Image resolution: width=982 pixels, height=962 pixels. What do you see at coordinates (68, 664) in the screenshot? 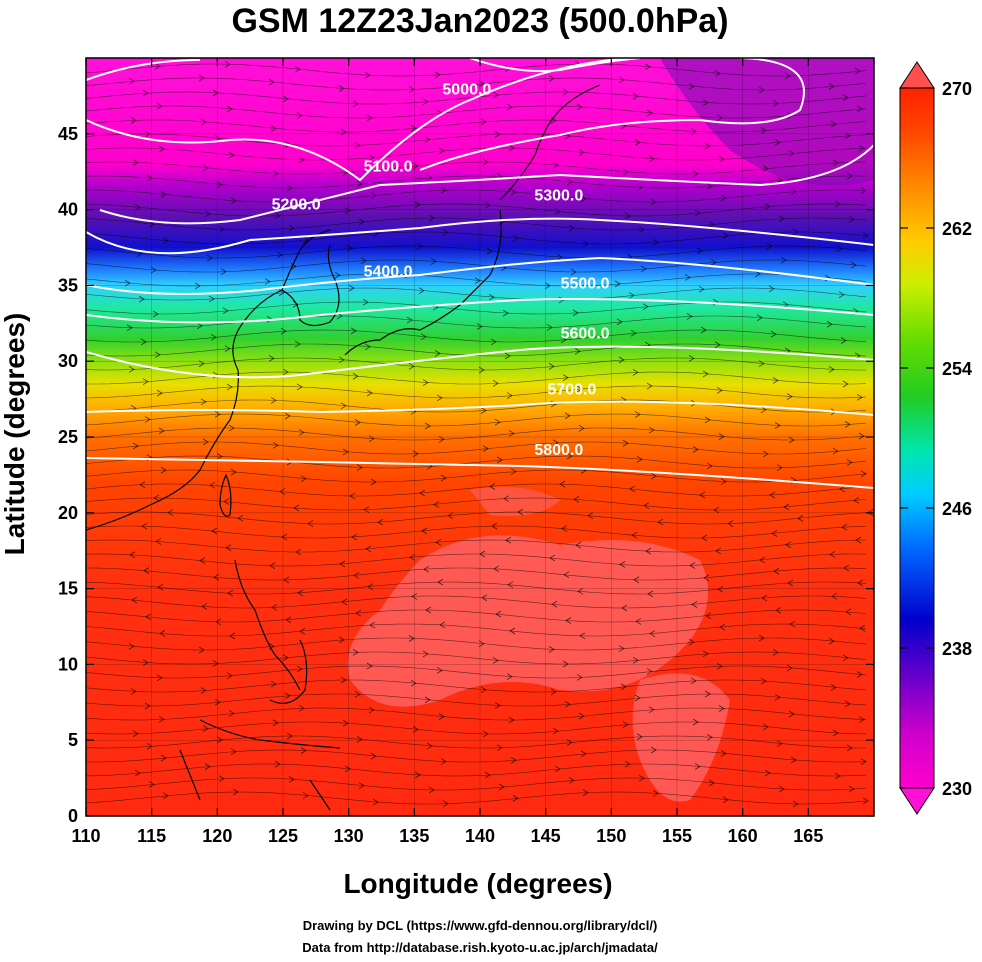
I see `y-tick-label: 10` at bounding box center [68, 664].